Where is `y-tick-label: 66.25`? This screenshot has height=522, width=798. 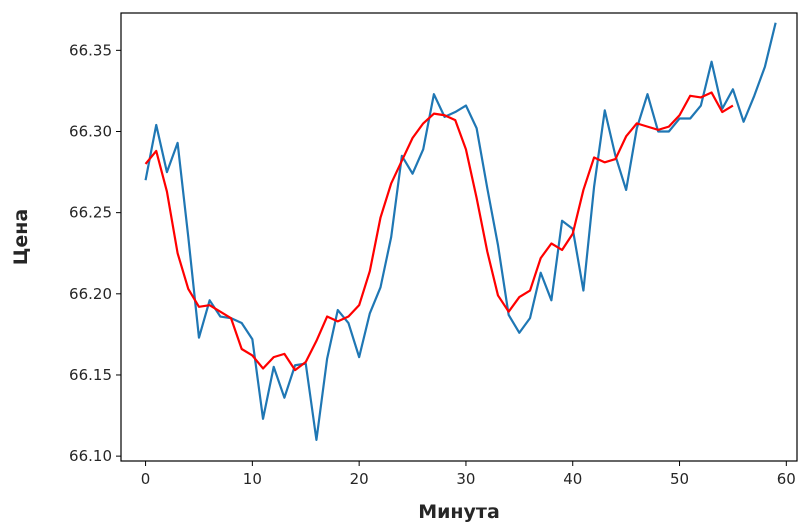
y-tick-label: 66.25 is located at coordinates (90, 213).